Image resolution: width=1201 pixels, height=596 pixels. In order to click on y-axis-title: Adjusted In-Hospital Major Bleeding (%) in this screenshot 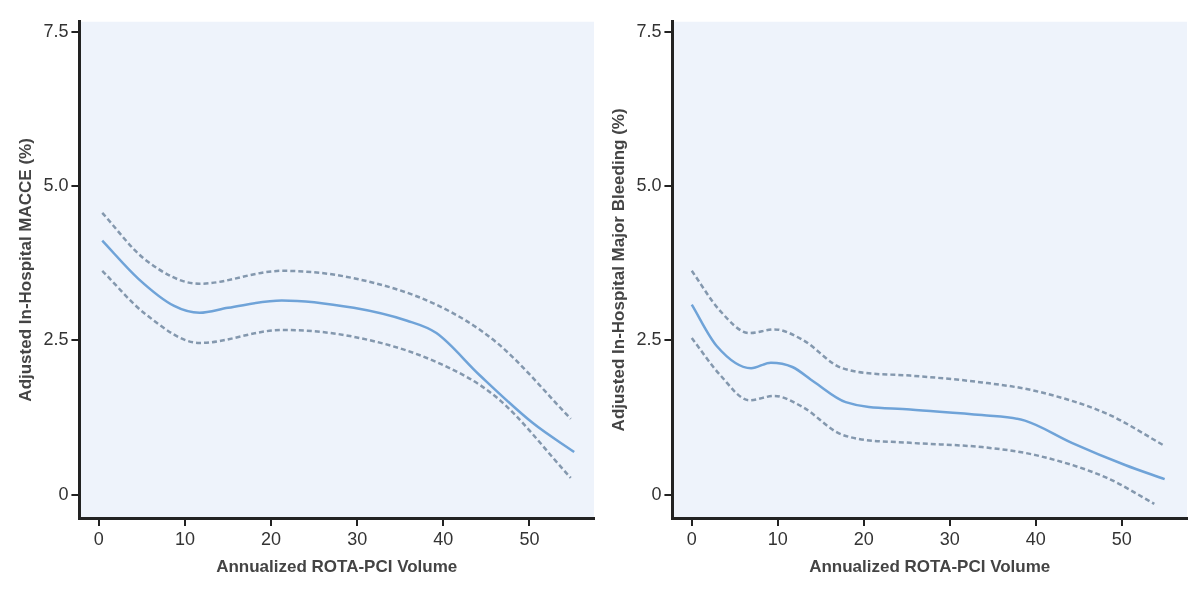, I will do `click(618, 270)`.